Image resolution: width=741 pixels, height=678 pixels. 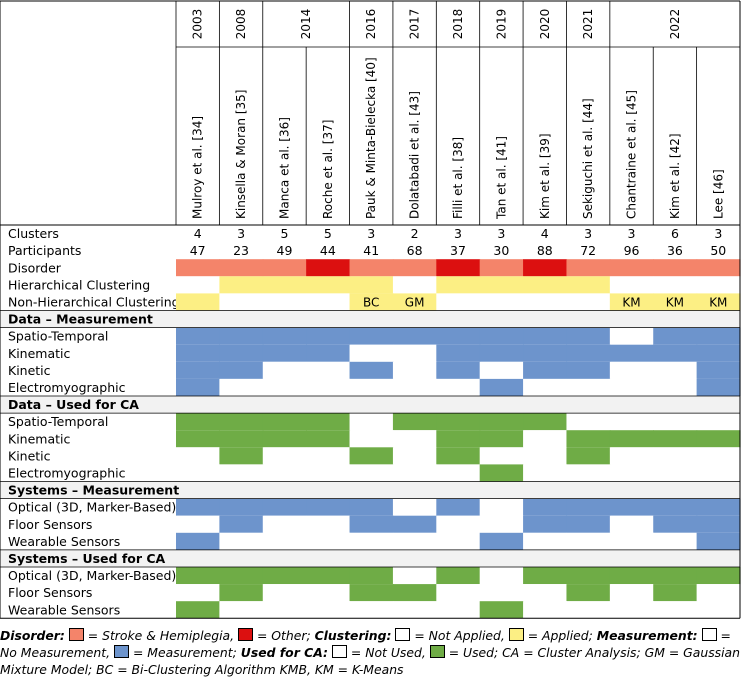 What do you see at coordinates (371, 303) in the screenshot?
I see `cell-text: BC` at bounding box center [371, 303].